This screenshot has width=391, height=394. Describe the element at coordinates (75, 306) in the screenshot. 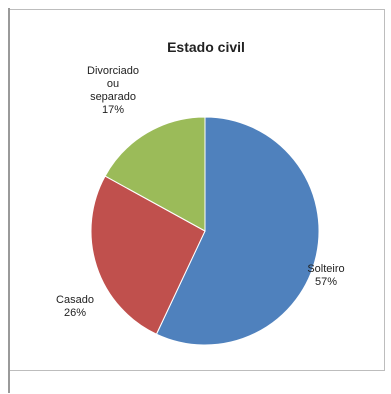

I see `slice-label-casado: Casado 26%` at that location.